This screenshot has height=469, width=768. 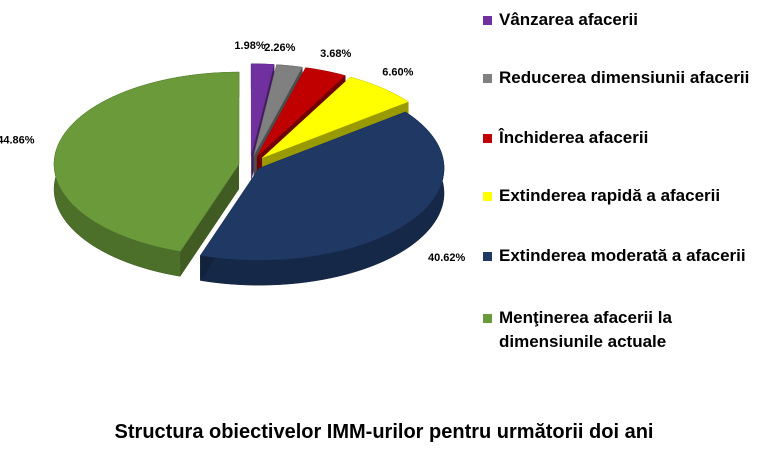 What do you see at coordinates (335, 54) in the screenshot?
I see `data-label: 3.68%` at bounding box center [335, 54].